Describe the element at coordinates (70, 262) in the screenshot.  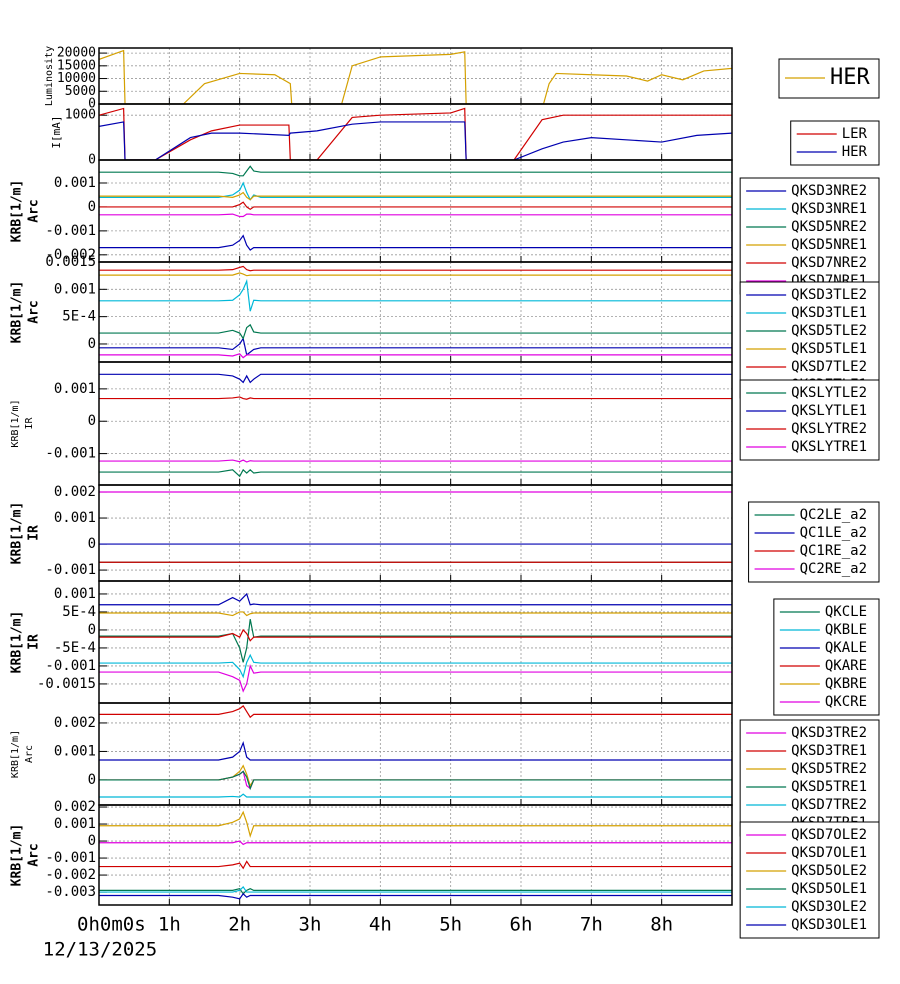
I see `y-tick-label: 0.0015` at that location.